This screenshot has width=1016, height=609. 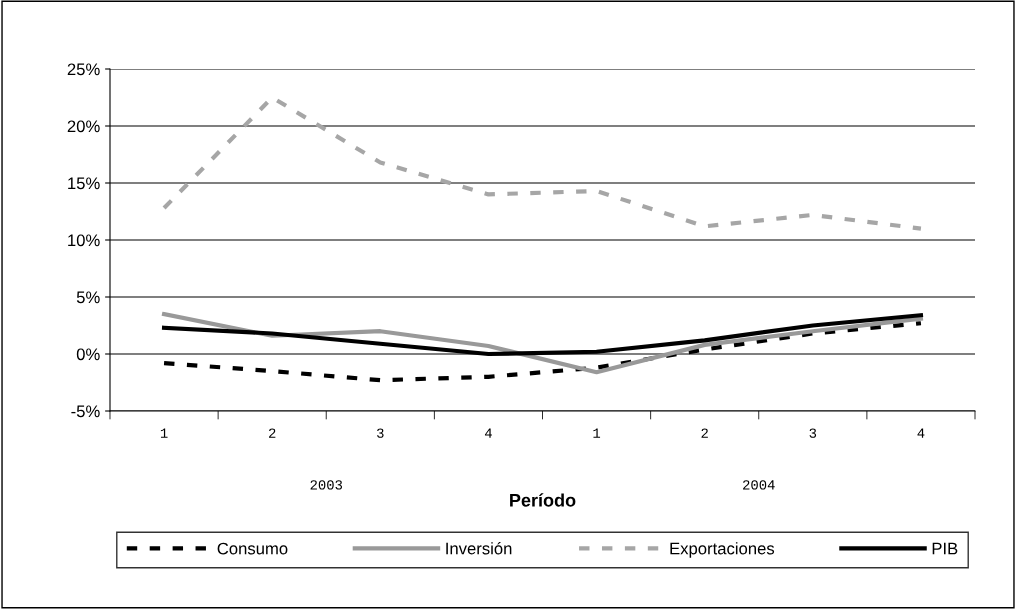 I want to click on y-tick-label: 10%, so click(x=84, y=240).